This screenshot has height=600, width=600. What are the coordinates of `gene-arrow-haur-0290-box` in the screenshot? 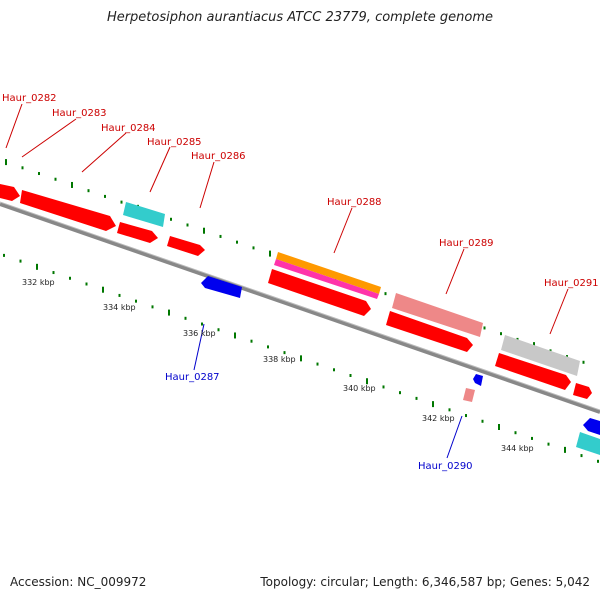 It's located at (469, 395).